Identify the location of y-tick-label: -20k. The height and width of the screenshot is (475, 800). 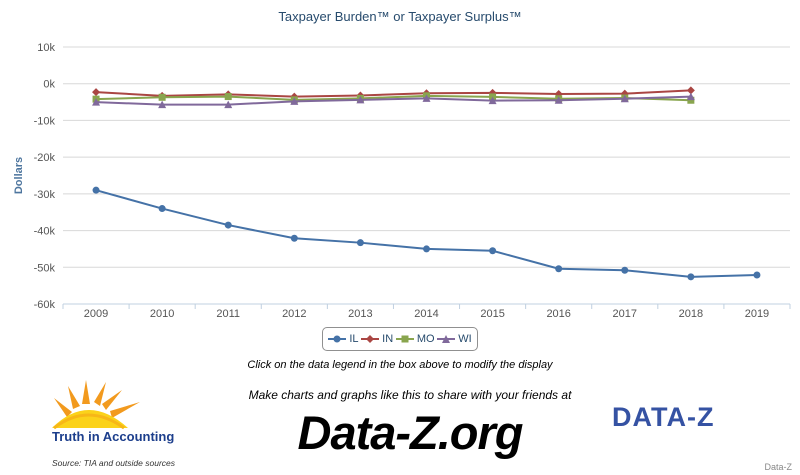
(45, 158).